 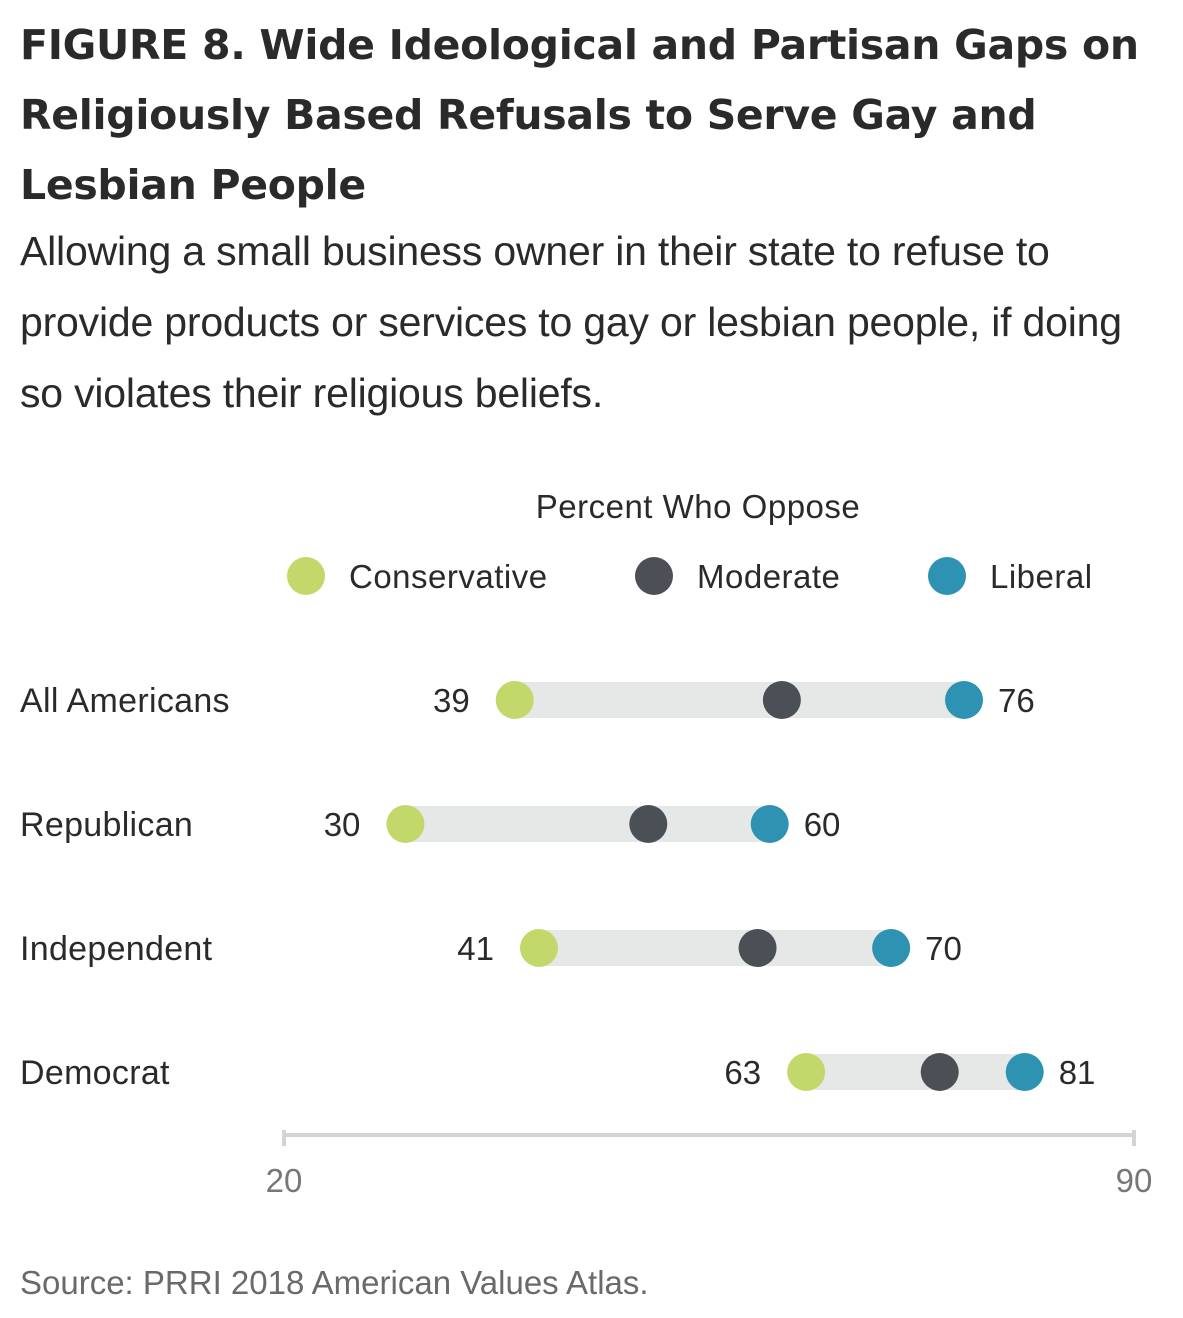 I want to click on data-label-low: 39, so click(x=451, y=700).